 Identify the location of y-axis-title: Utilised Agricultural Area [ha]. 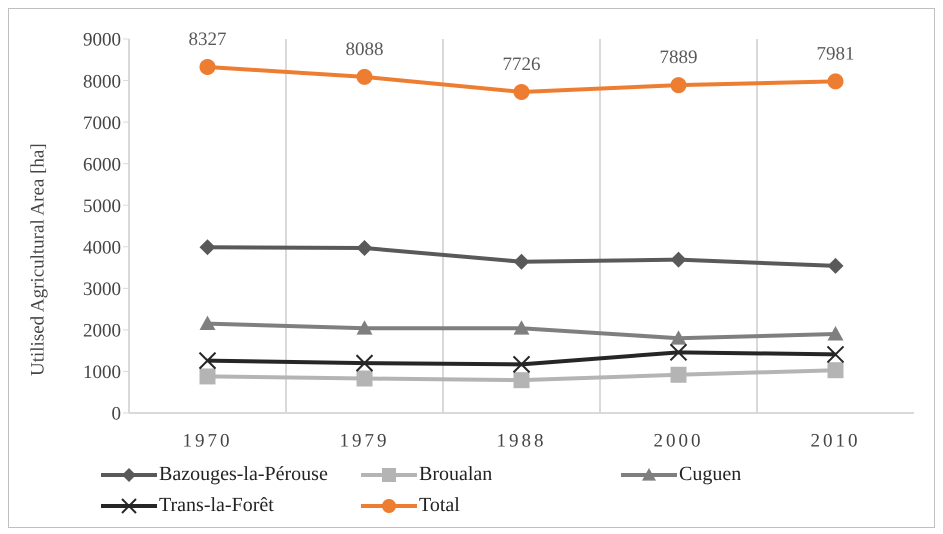
(38, 259).